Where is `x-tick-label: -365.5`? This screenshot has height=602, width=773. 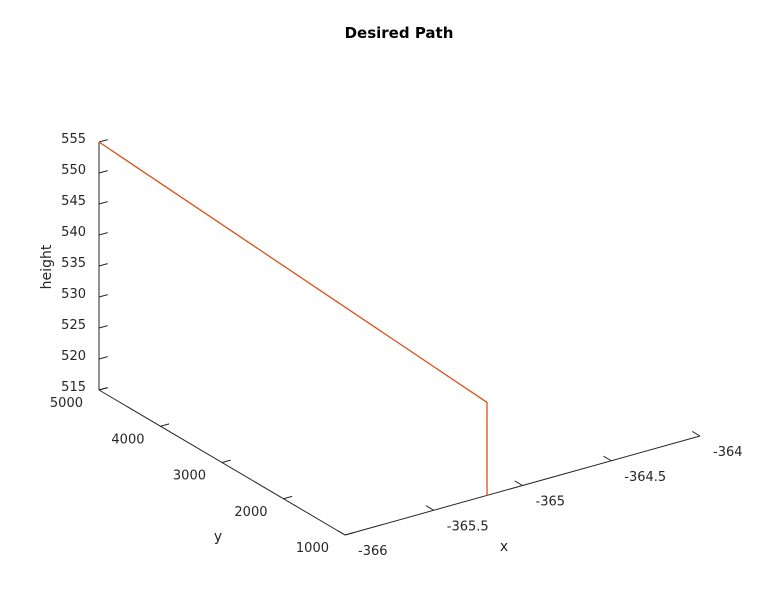
x-tick-label: -365.5 is located at coordinates (468, 526).